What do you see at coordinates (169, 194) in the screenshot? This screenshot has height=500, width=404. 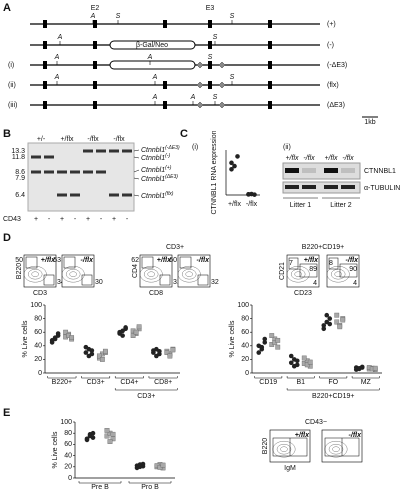 I see `band-allele: (flx)` at bounding box center [169, 194].